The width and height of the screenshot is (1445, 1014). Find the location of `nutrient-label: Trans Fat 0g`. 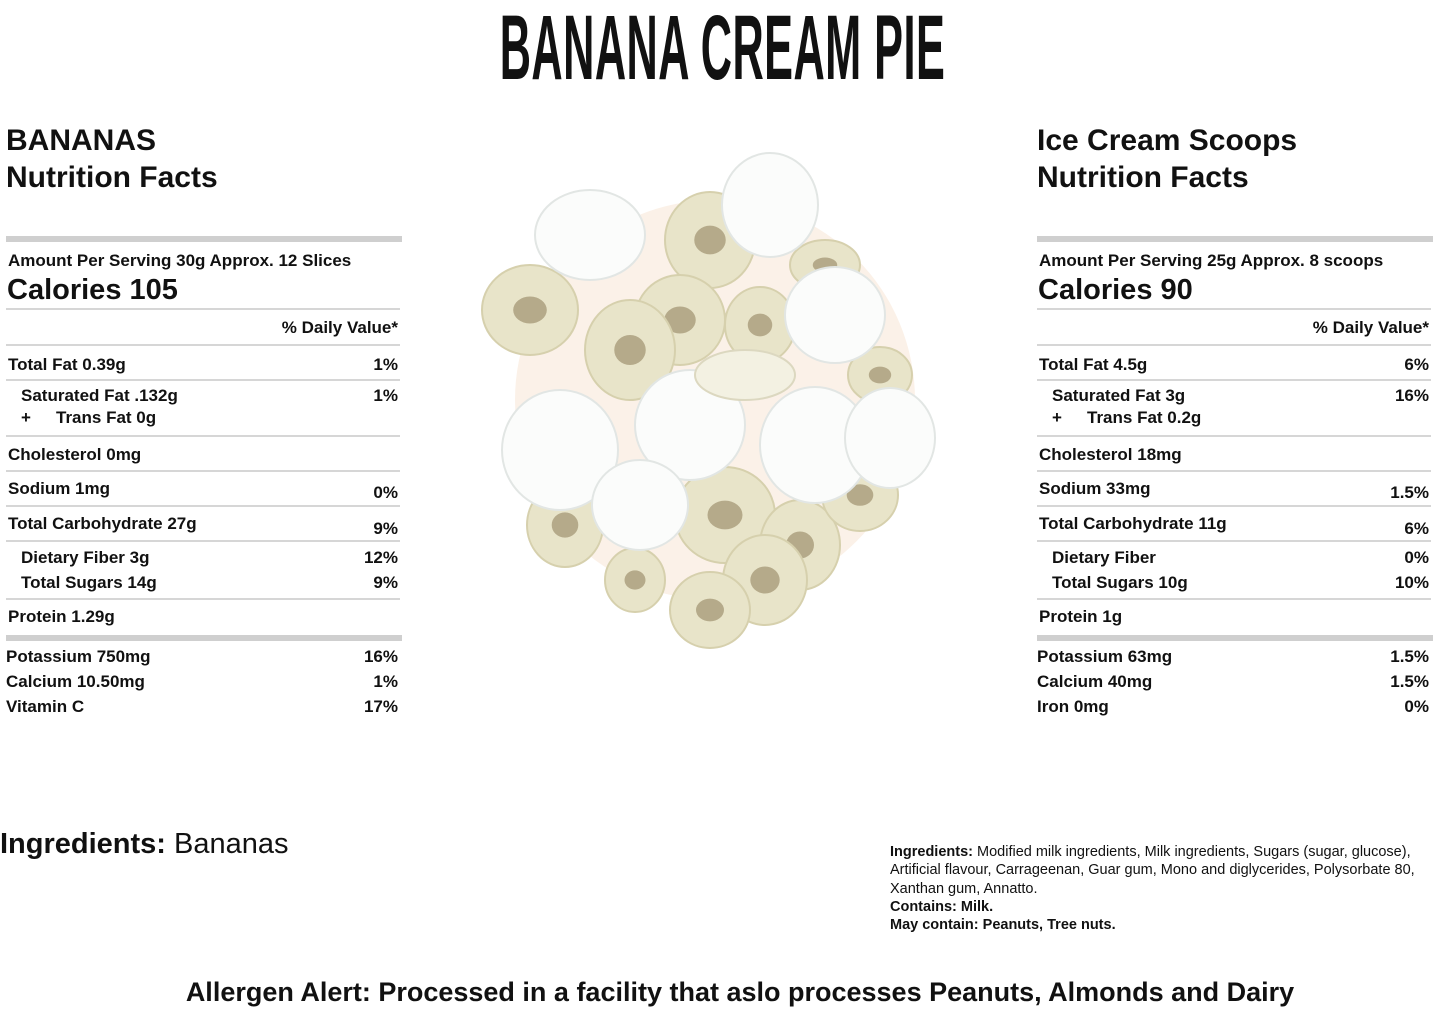

nutrient-label: Trans Fat 0g is located at coordinates (106, 417).